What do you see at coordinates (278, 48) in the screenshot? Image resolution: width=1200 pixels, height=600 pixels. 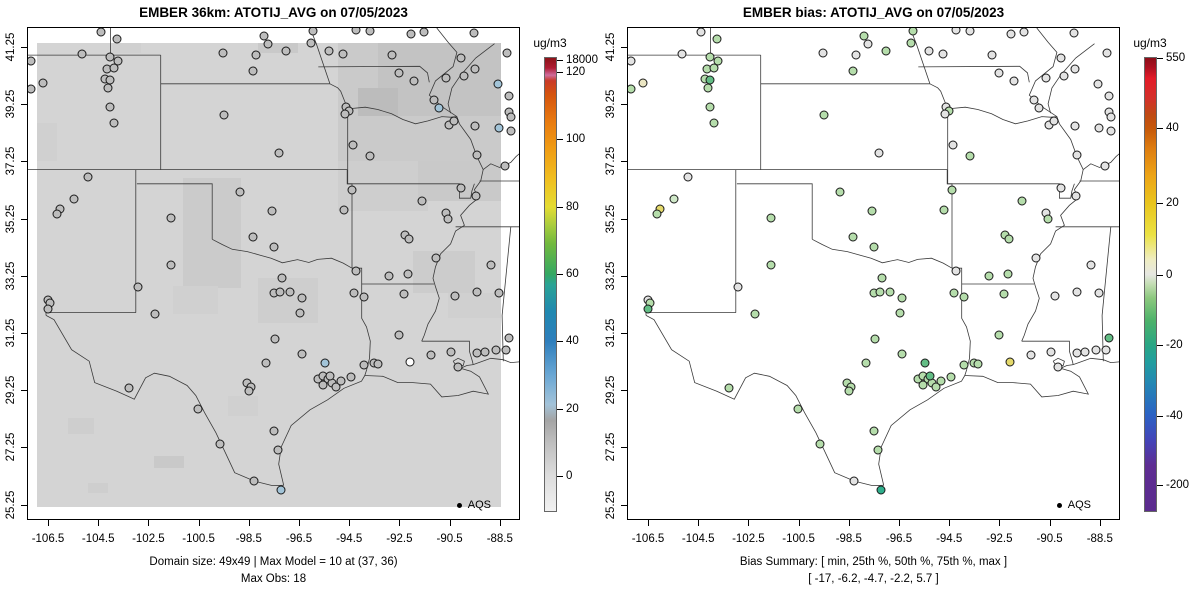 I see `model-field-patch` at bounding box center [278, 48].